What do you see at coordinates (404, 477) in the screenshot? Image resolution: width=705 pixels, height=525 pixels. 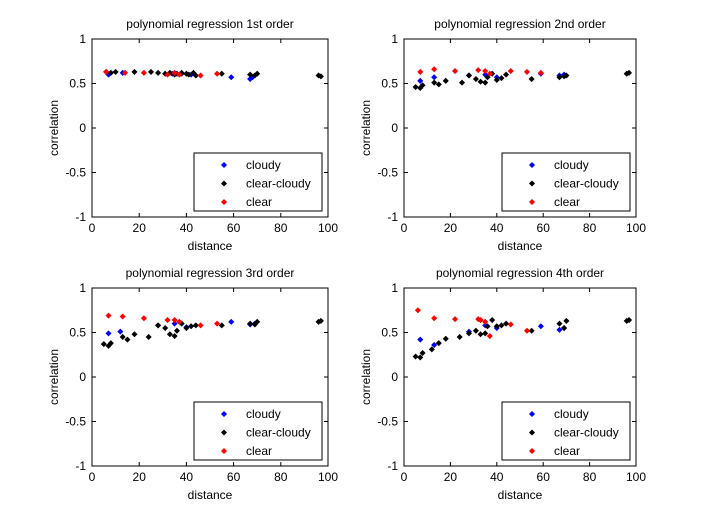 I see `x-tick-label: 0` at bounding box center [404, 477].